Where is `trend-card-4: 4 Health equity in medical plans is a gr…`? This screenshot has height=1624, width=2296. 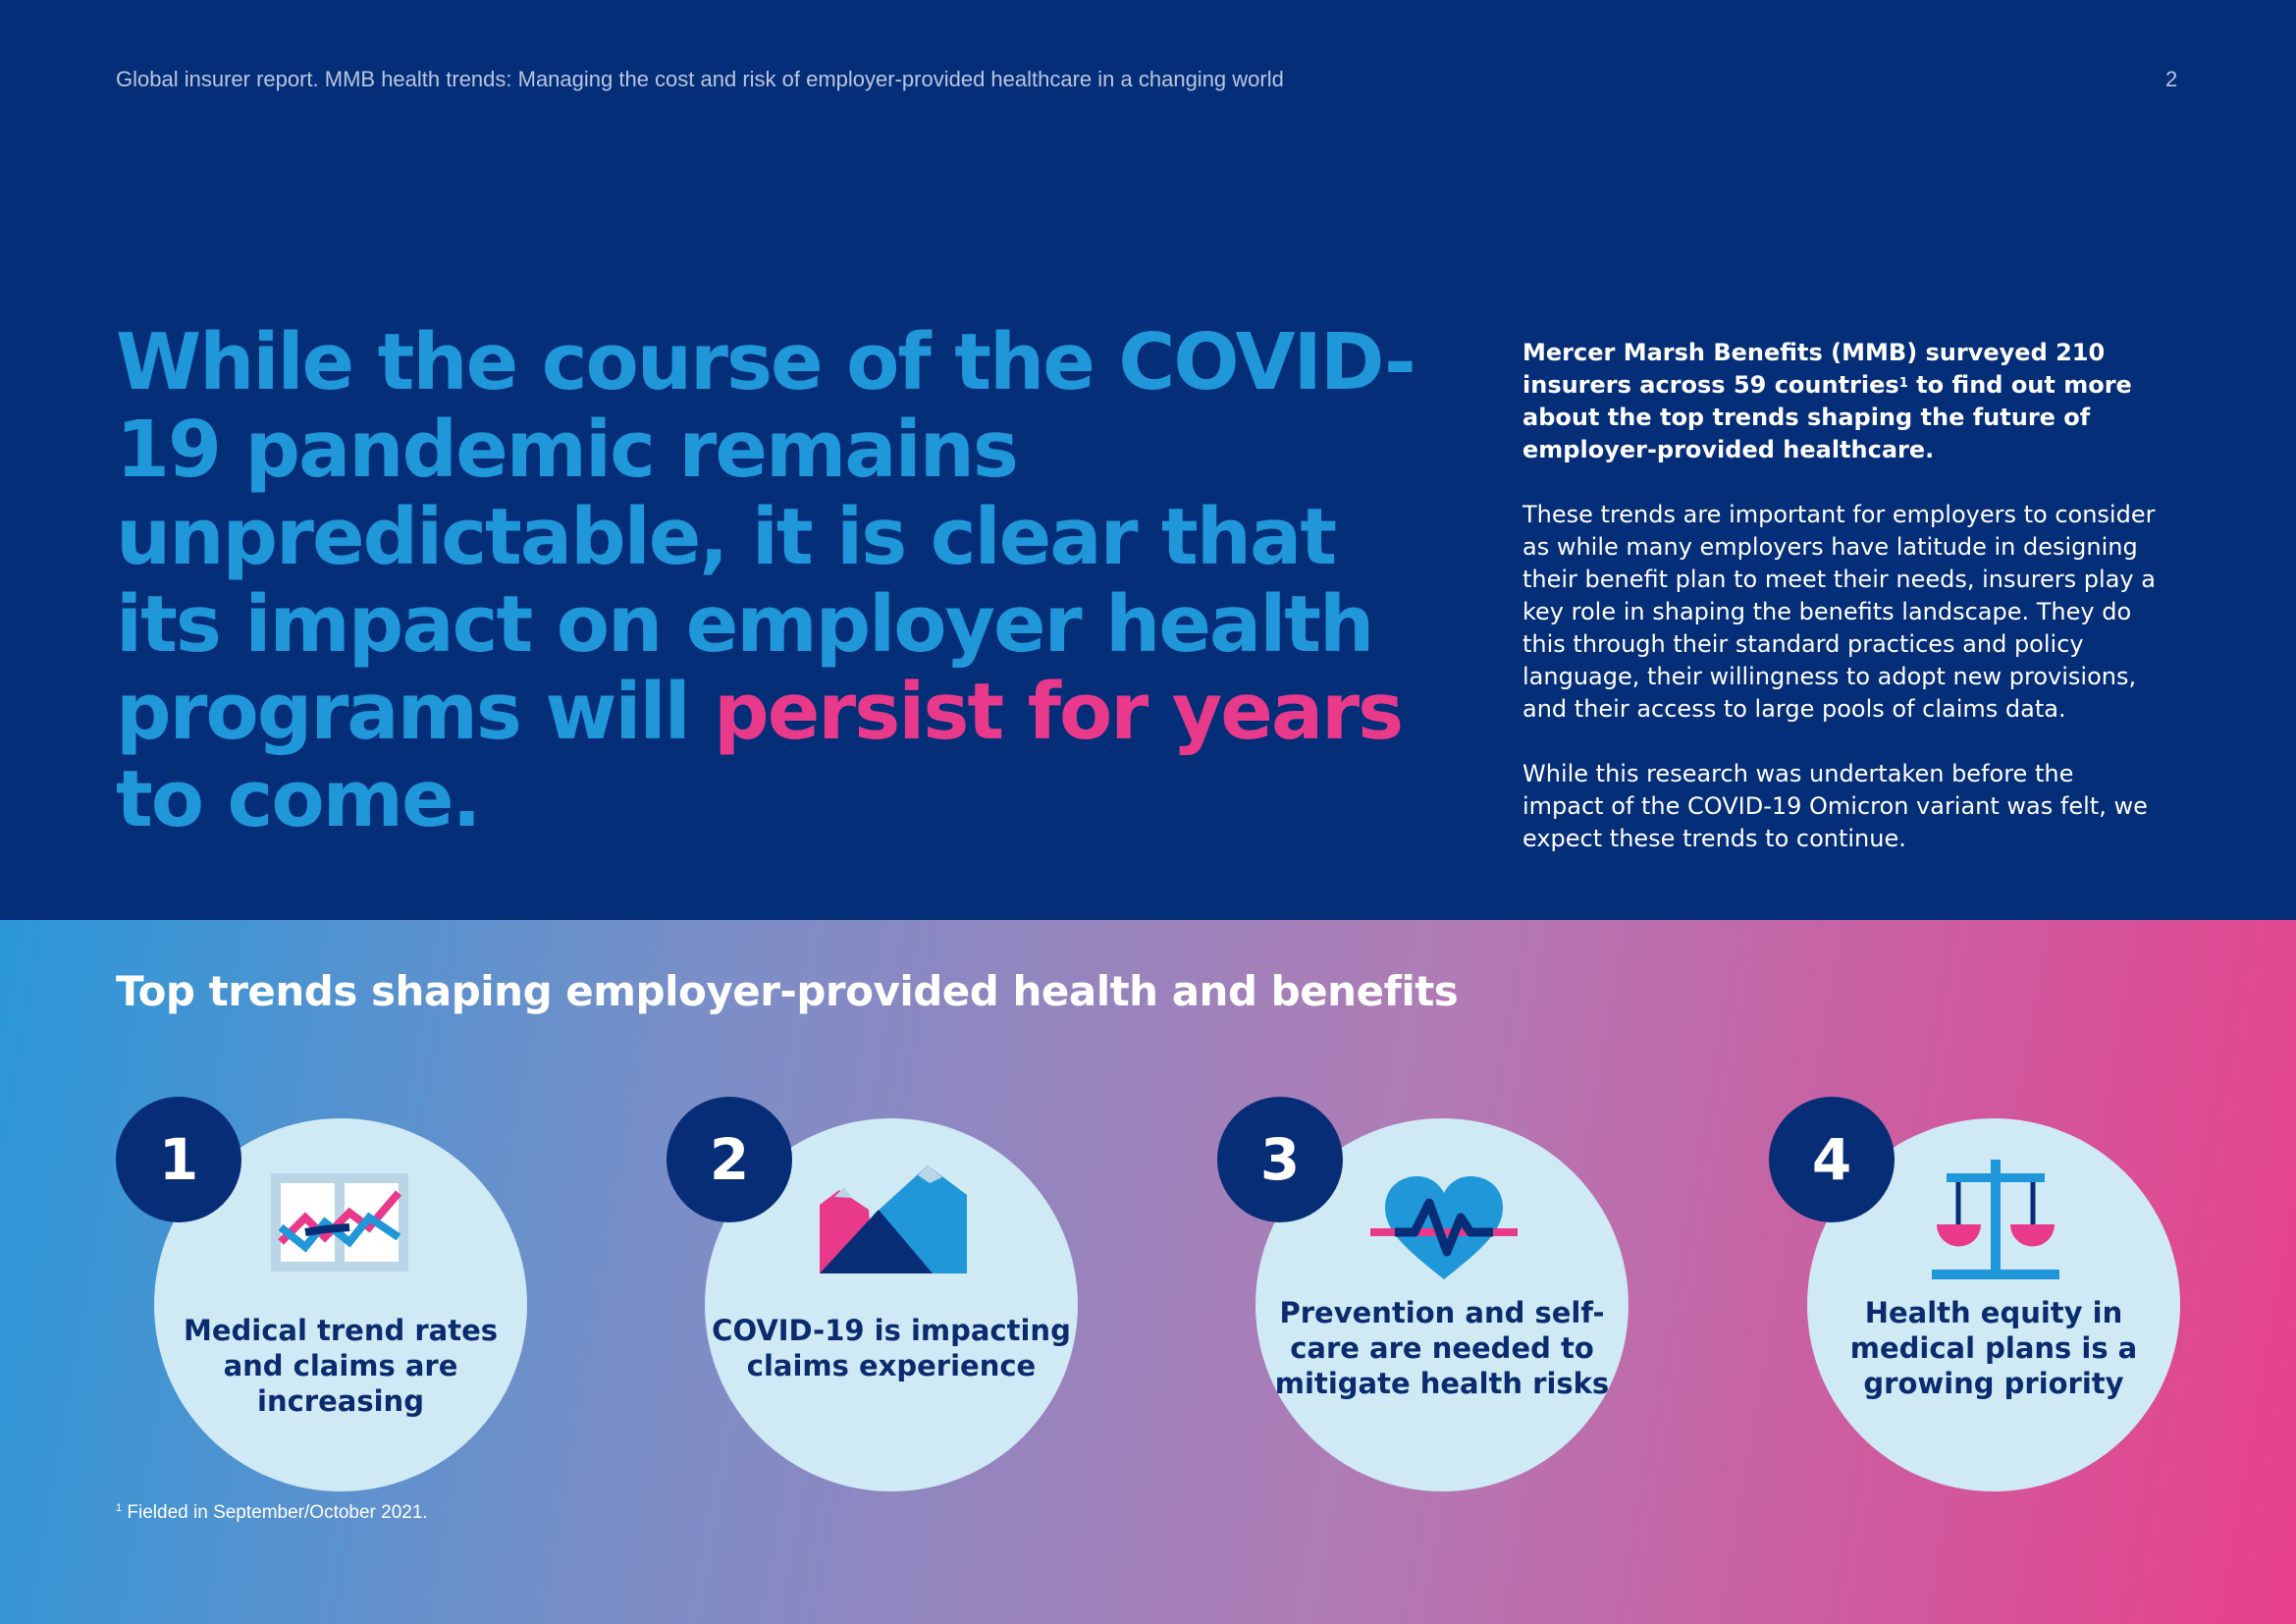 trend-card-4: 4 Health equity in medical plans is a gr… is located at coordinates (1974, 1294).